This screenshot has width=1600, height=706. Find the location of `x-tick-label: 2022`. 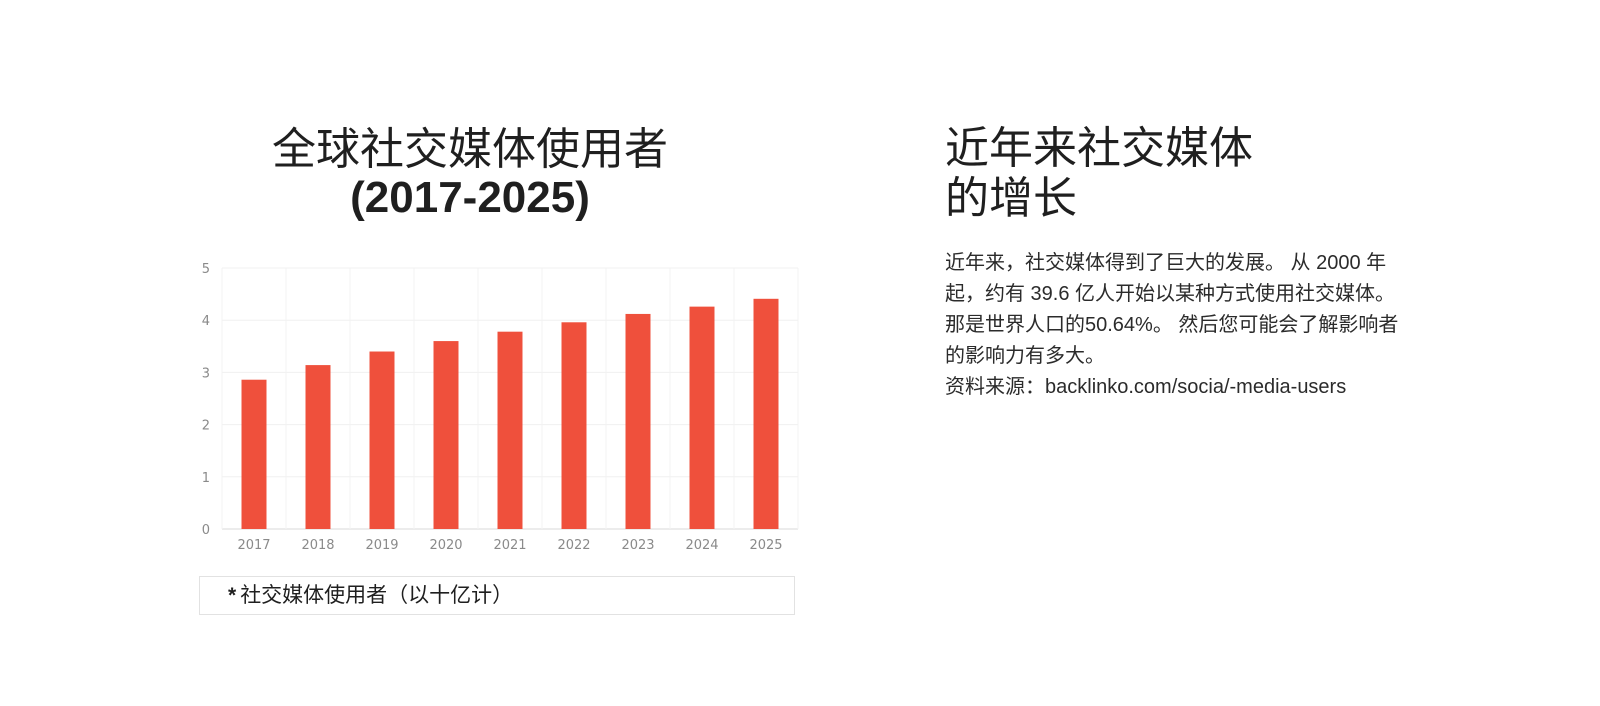

x-tick-label: 2022 is located at coordinates (573, 545).